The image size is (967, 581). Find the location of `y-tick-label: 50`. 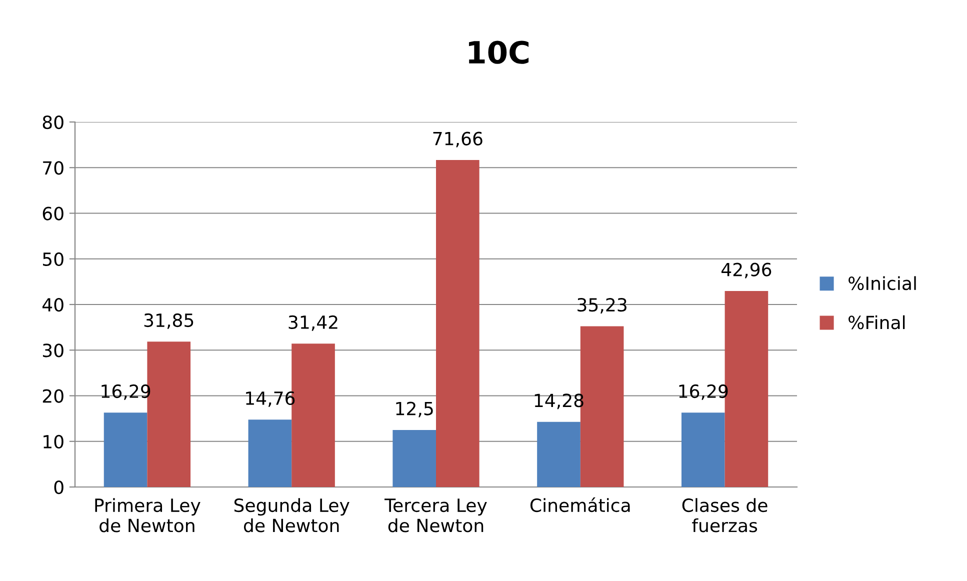

y-tick-label: 50 is located at coordinates (53, 259).